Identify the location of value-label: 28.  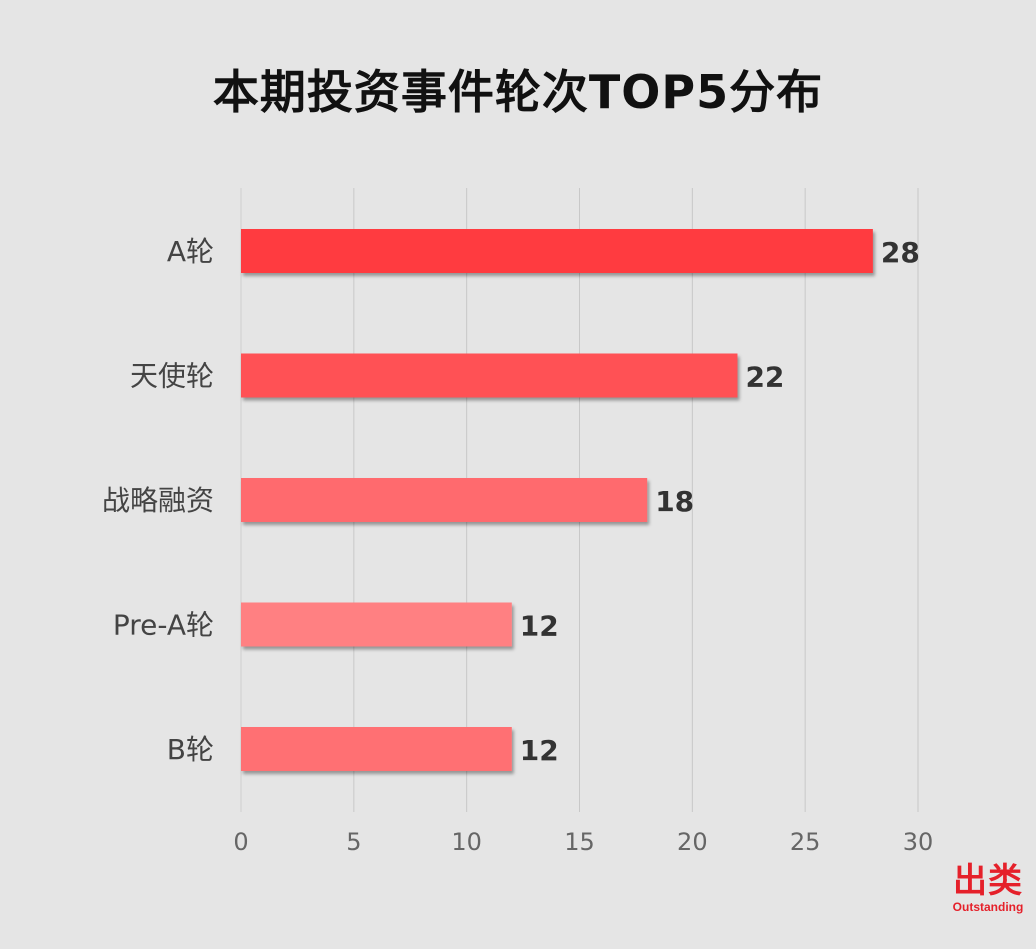
(900, 252).